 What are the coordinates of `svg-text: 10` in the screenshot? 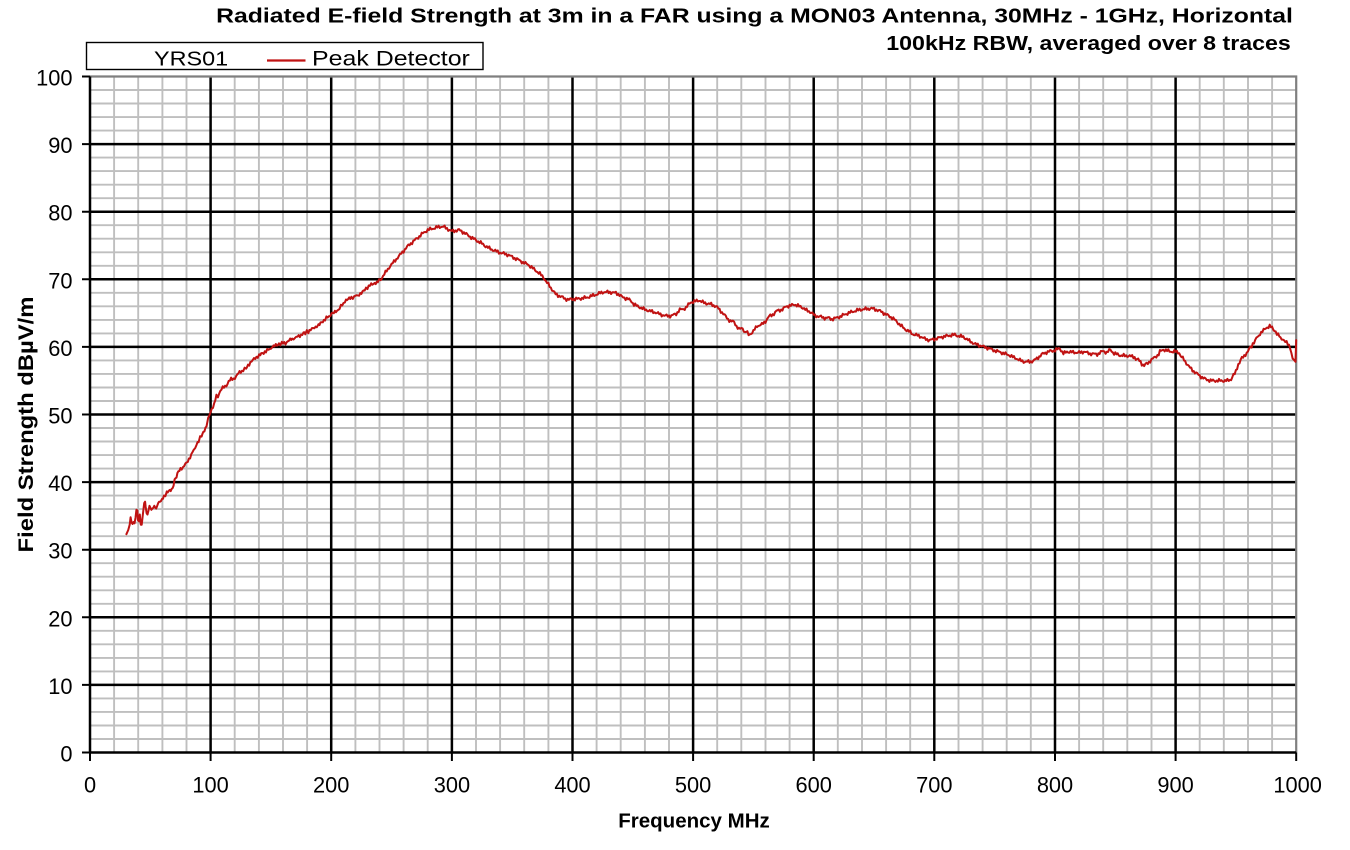 It's located at (60, 686).